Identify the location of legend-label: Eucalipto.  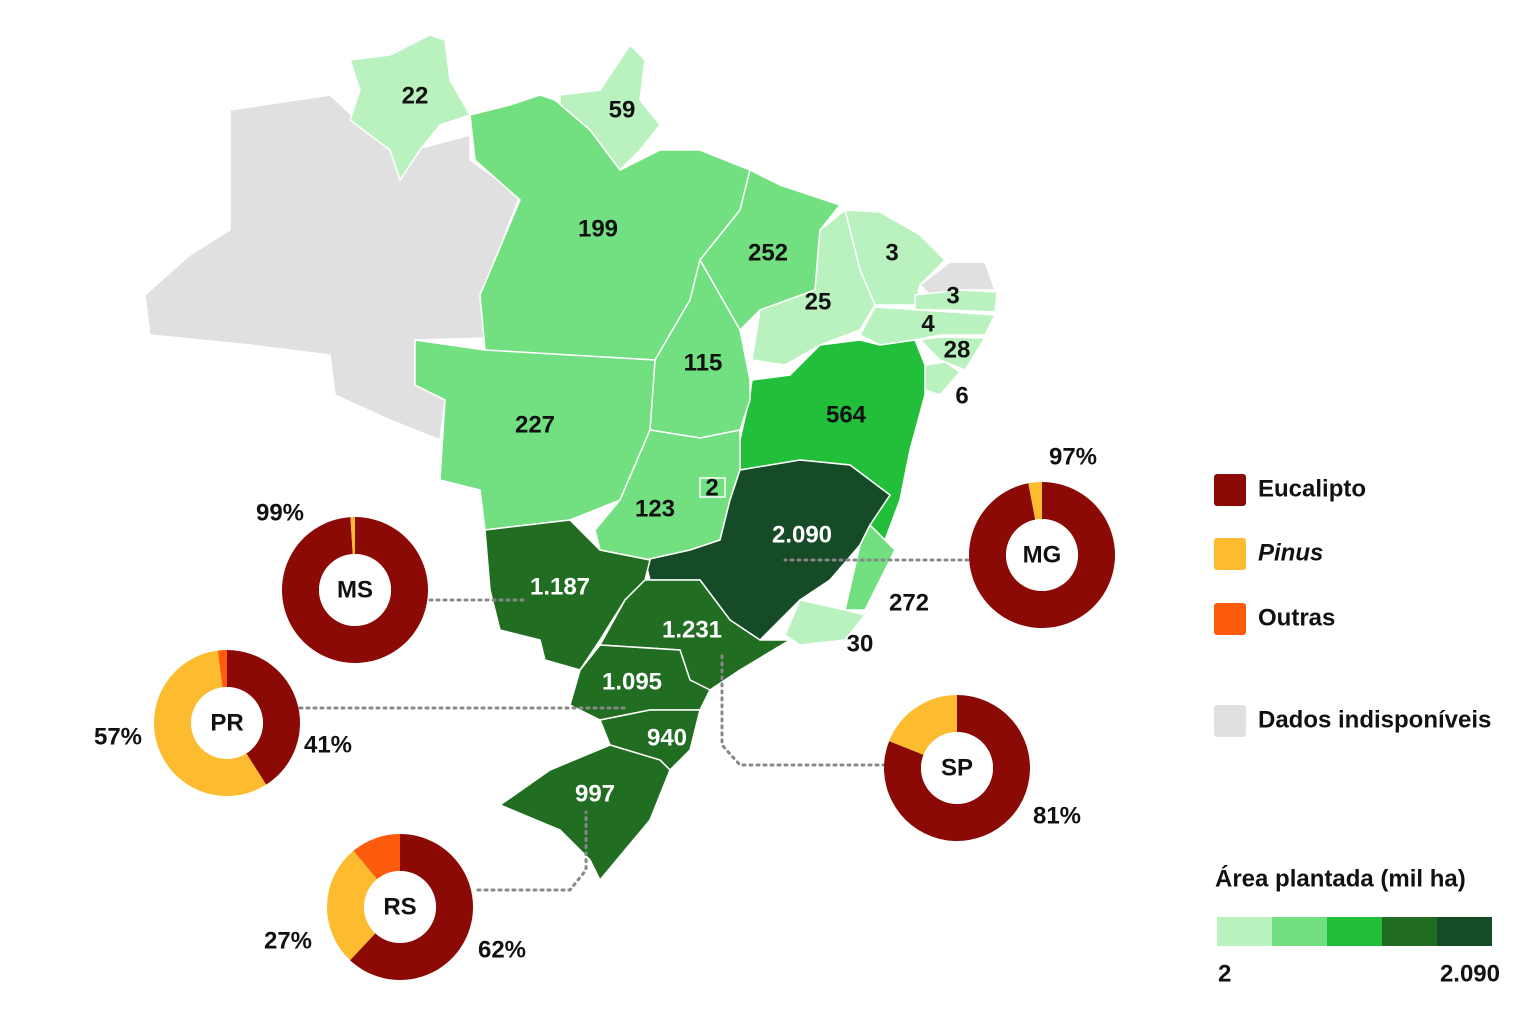
(1312, 488).